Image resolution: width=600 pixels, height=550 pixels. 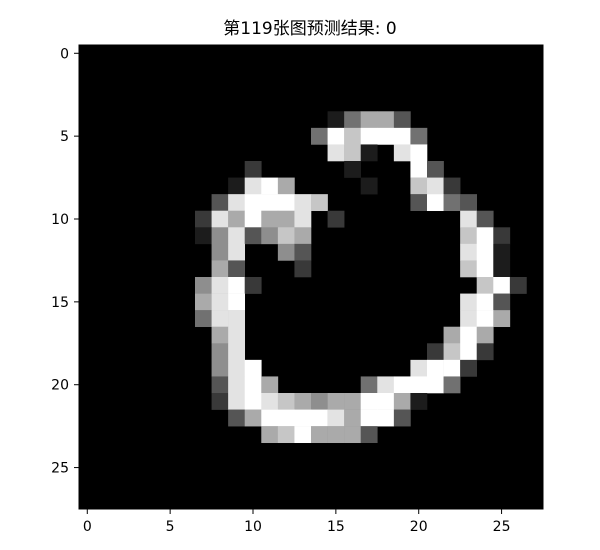 What do you see at coordinates (170, 527) in the screenshot?
I see `x-tick-label: 5` at bounding box center [170, 527].